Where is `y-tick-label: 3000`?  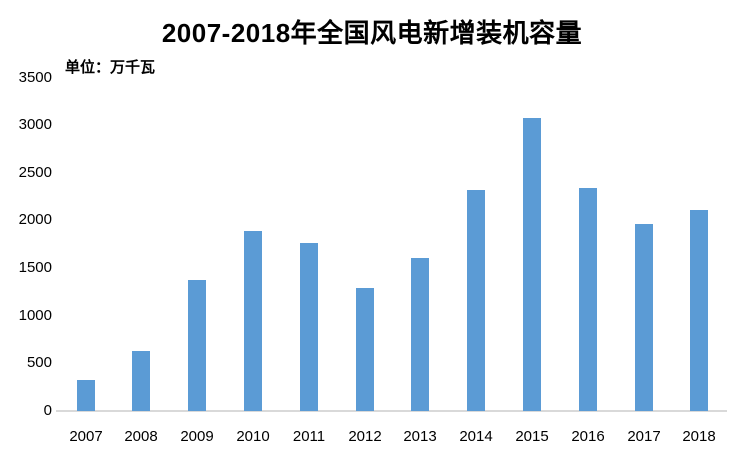
y-tick-label: 3000 is located at coordinates (35, 124).